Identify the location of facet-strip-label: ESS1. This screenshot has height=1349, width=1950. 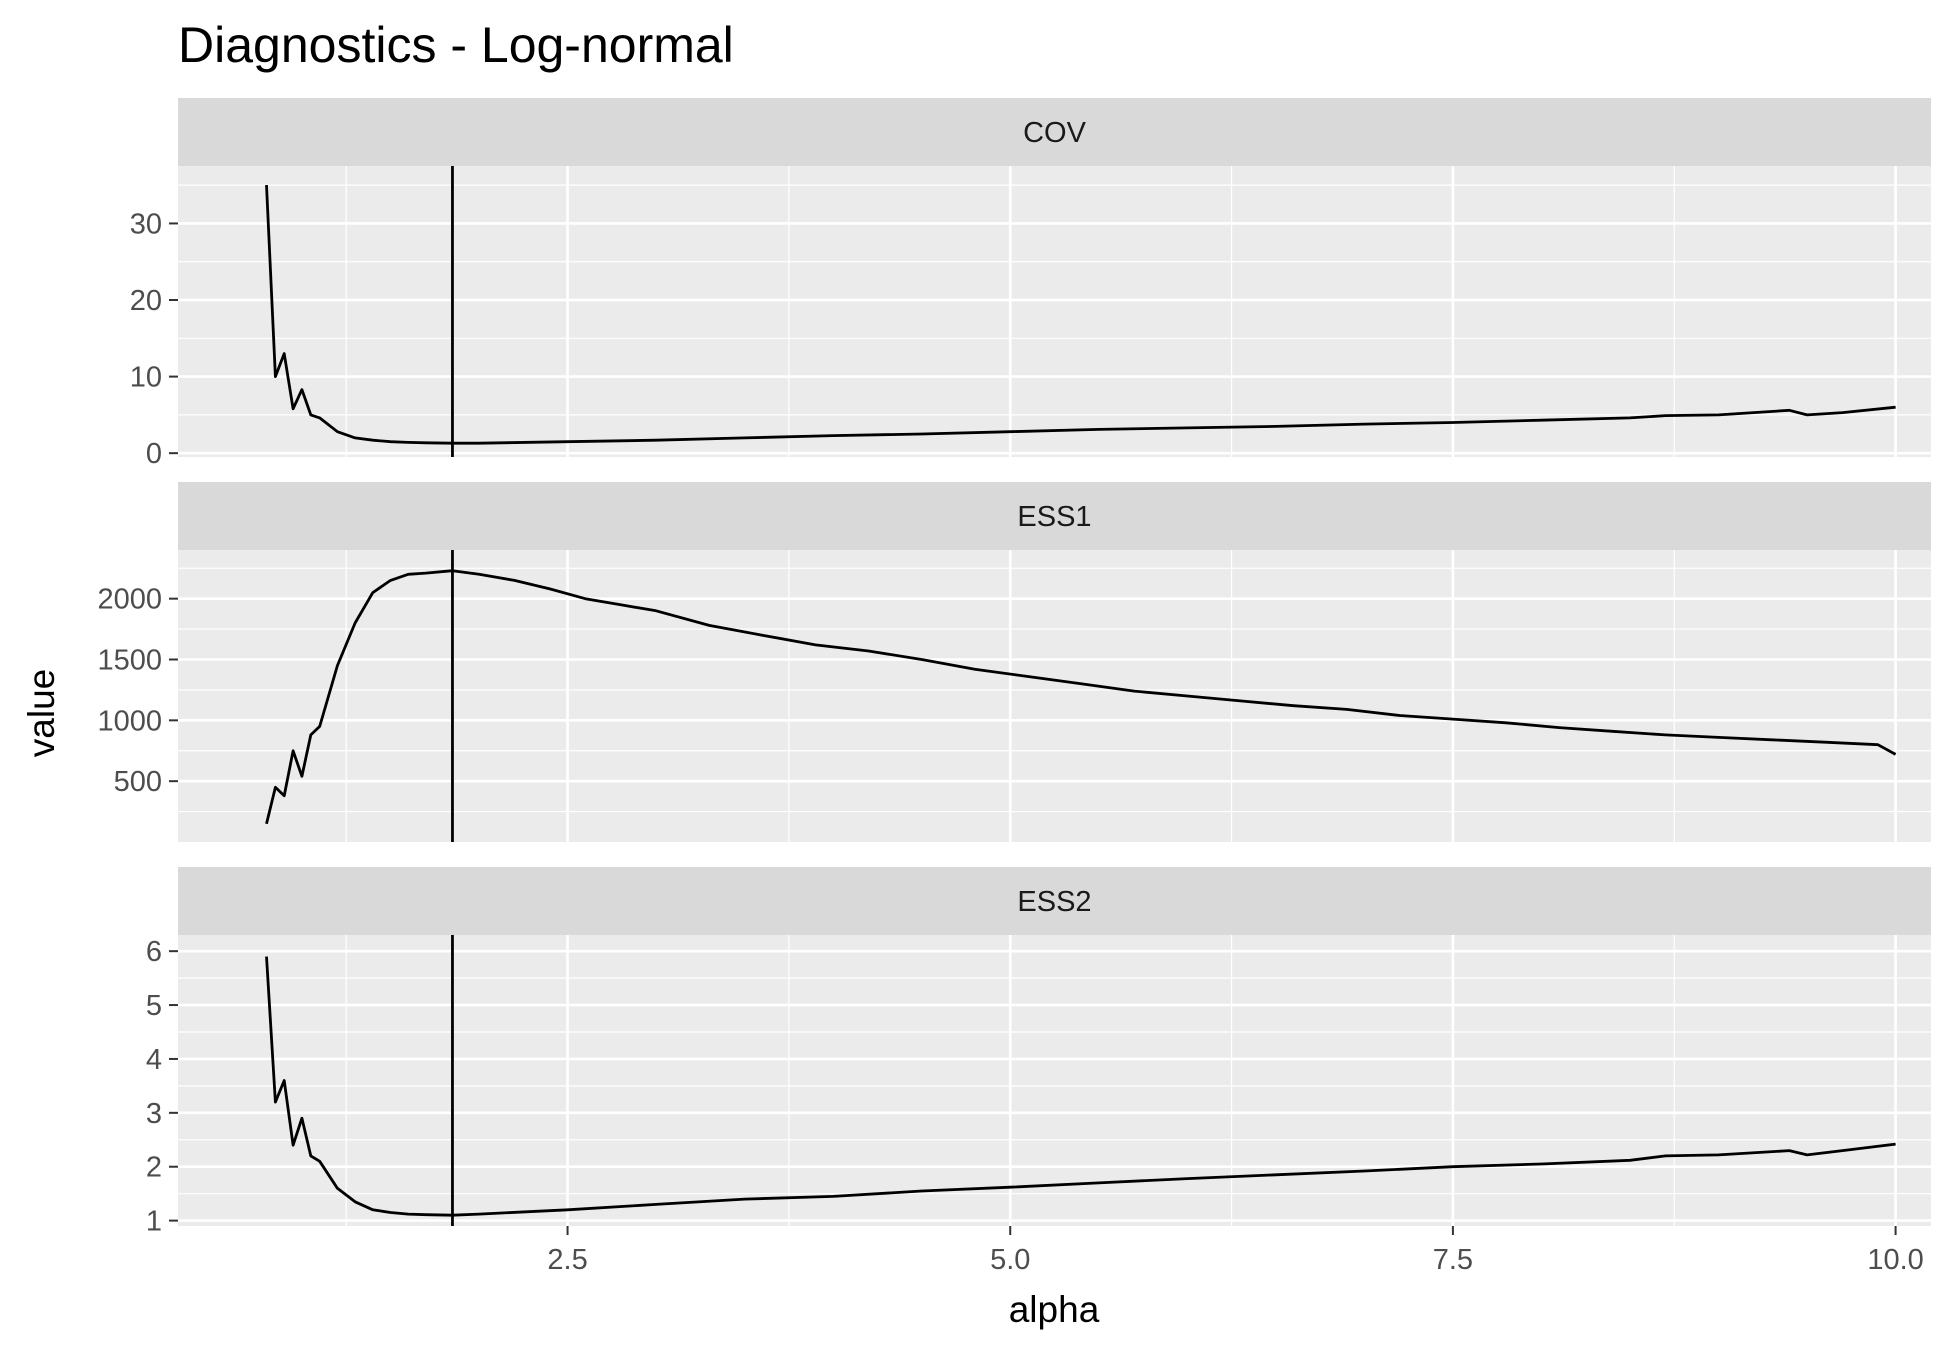
(1054, 517).